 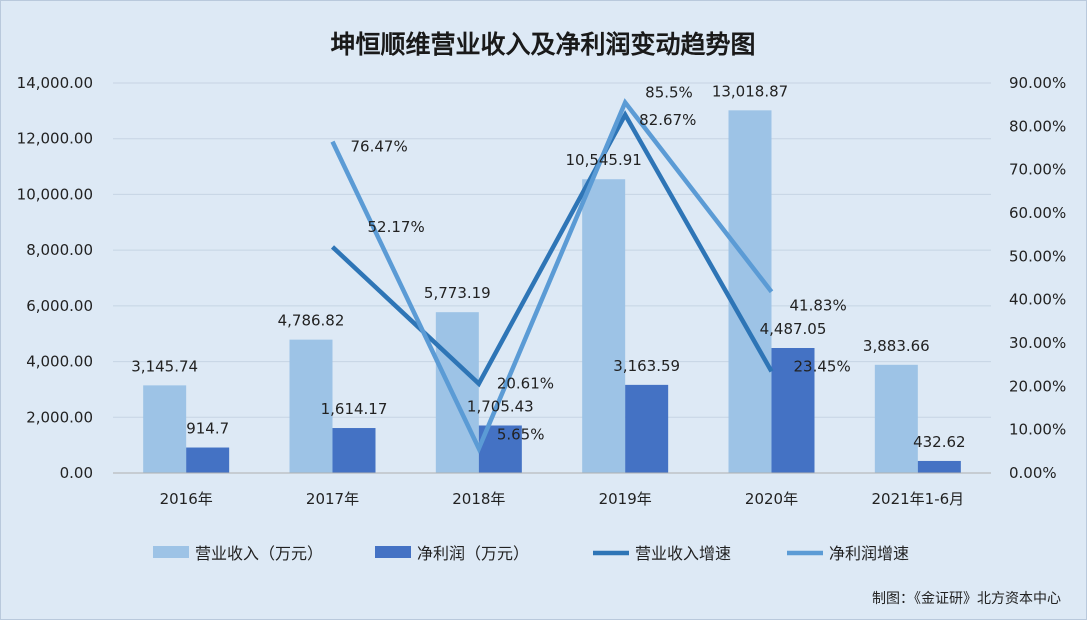 I want to click on right-tick-label: 40.00%, so click(x=1037, y=300).